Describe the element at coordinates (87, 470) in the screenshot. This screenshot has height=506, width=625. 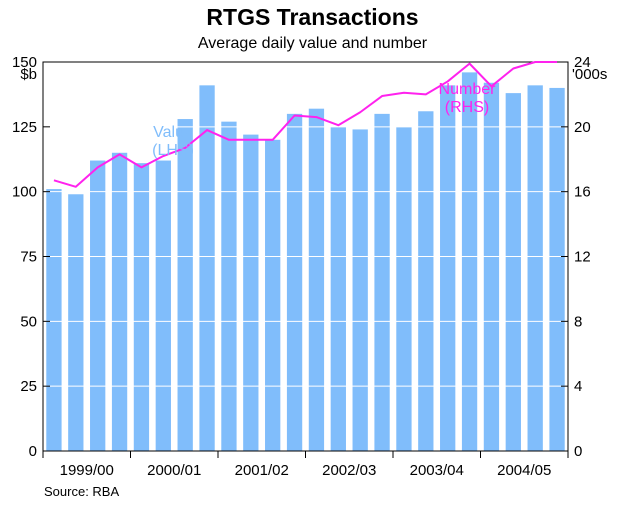
I see `x-tick-label-0: 1999/00` at that location.